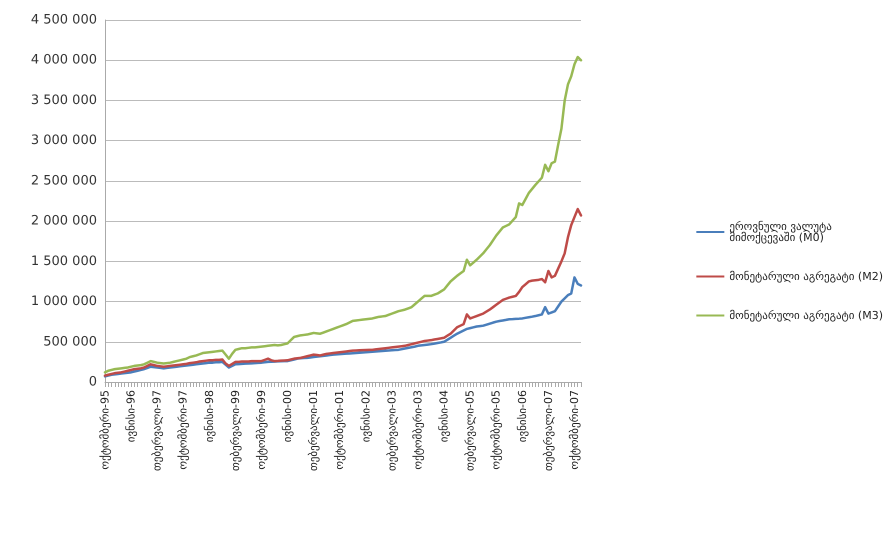 Image resolution: width=896 pixels, height=542 pixels. What do you see at coordinates (63, 100) in the screenshot?
I see `y-tick-label: 3 500 000` at bounding box center [63, 100].